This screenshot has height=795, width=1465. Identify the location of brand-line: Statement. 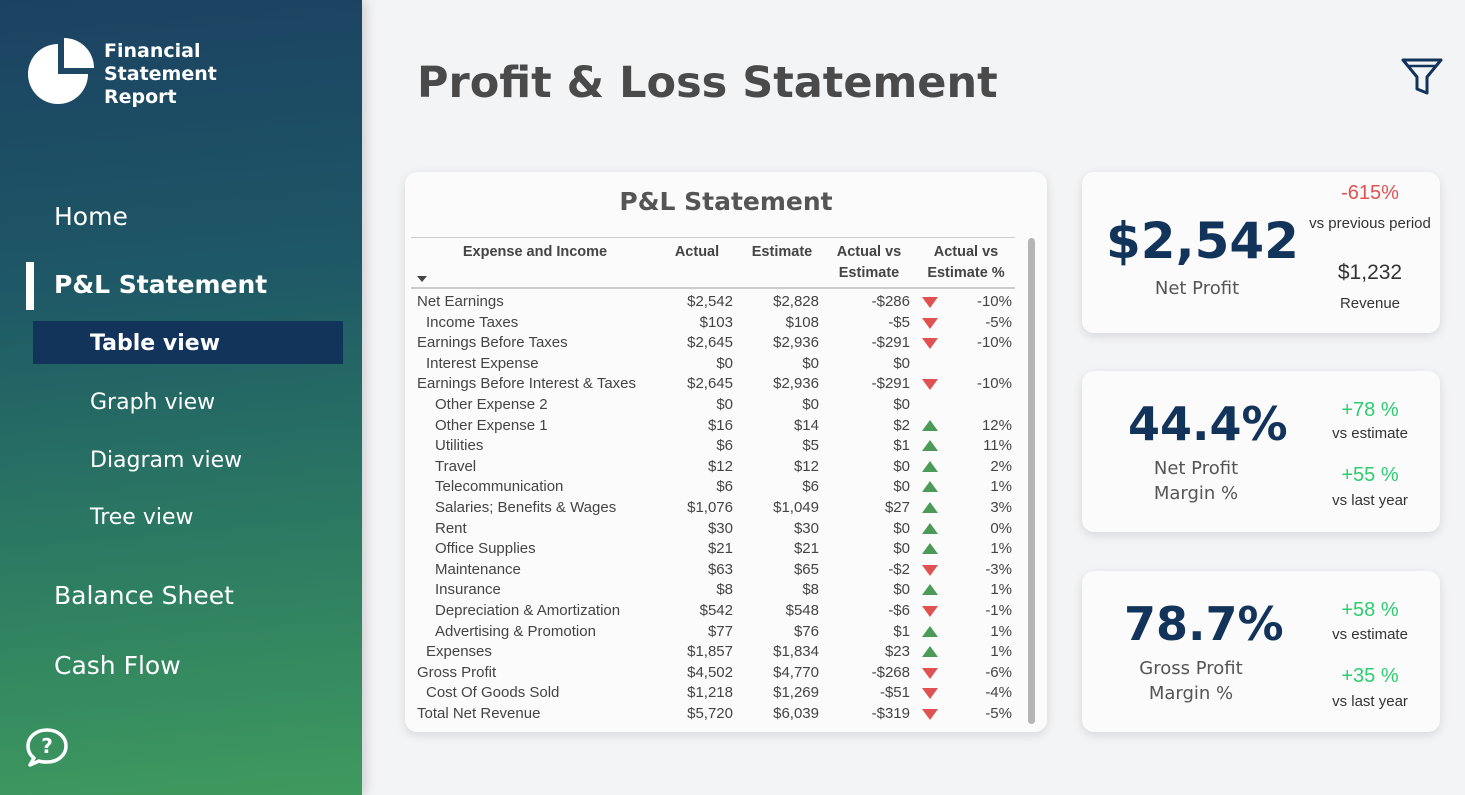
(160, 74).